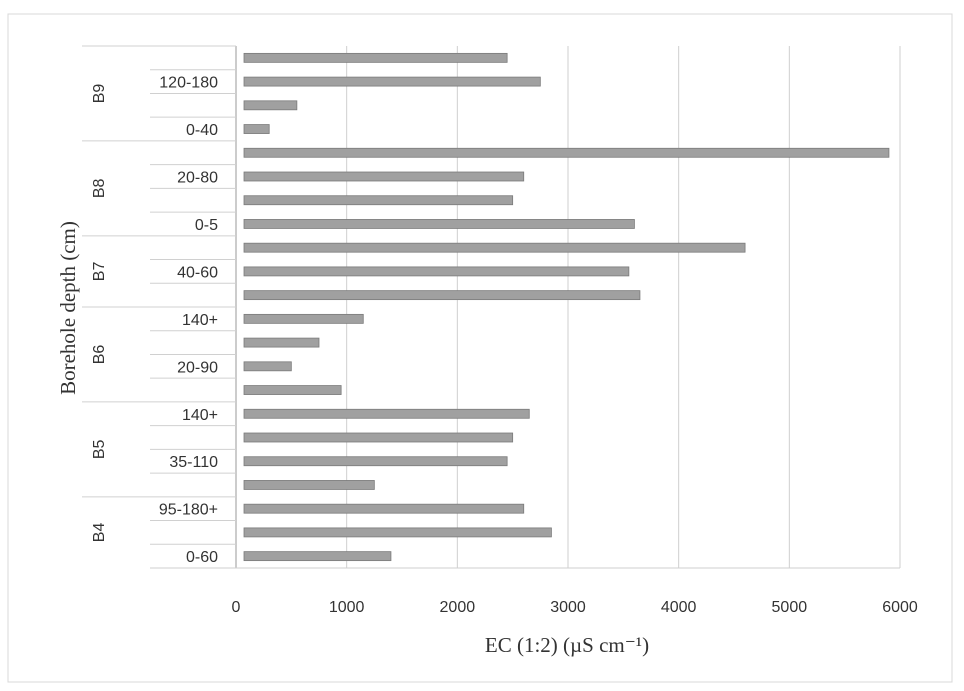 The width and height of the screenshot is (964, 691). I want to click on x-tick-label: 5000, so click(790, 607).